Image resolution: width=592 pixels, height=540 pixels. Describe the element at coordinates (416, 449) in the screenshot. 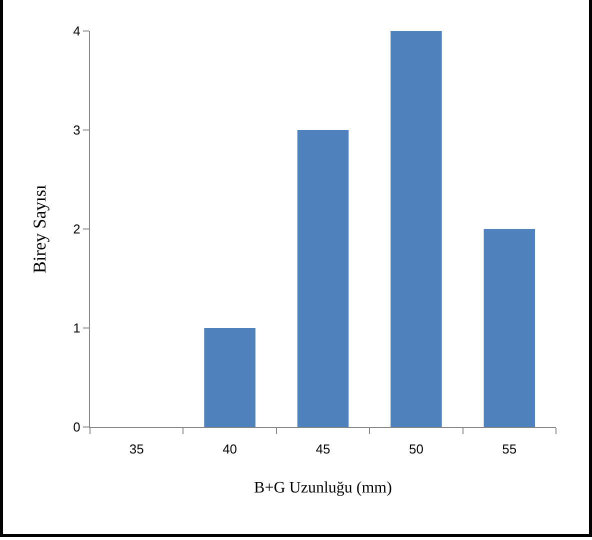

I see `x-tick-label: 50` at that location.